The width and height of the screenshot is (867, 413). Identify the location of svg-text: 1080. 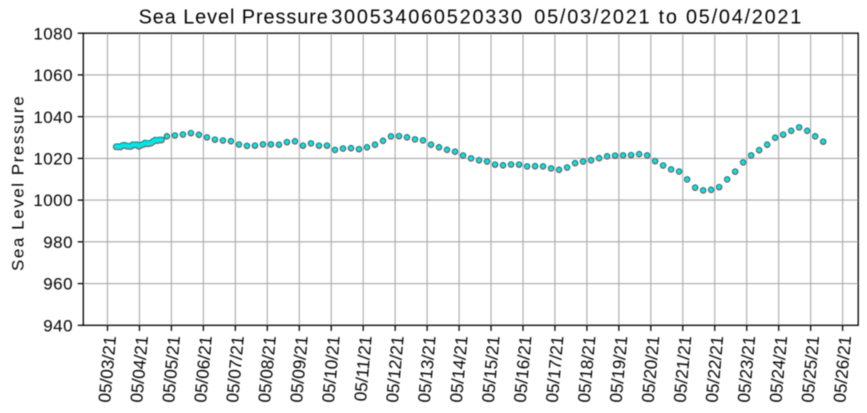
(53, 33).